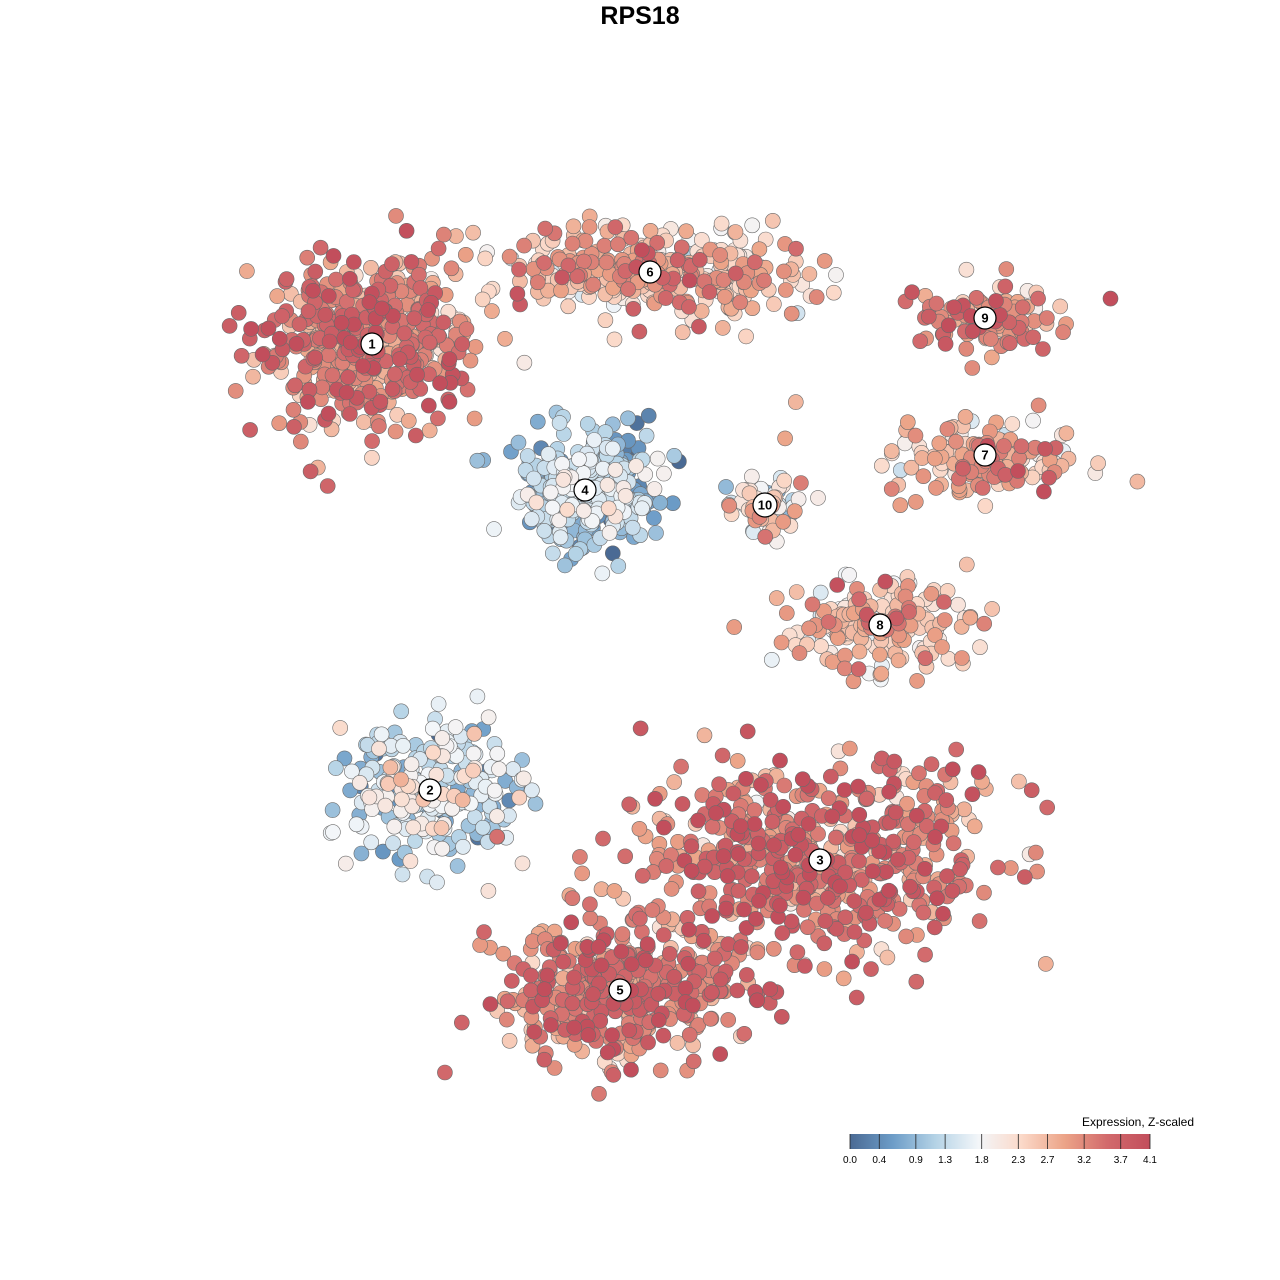  I want to click on cluster-label-2: 2, so click(430, 790).